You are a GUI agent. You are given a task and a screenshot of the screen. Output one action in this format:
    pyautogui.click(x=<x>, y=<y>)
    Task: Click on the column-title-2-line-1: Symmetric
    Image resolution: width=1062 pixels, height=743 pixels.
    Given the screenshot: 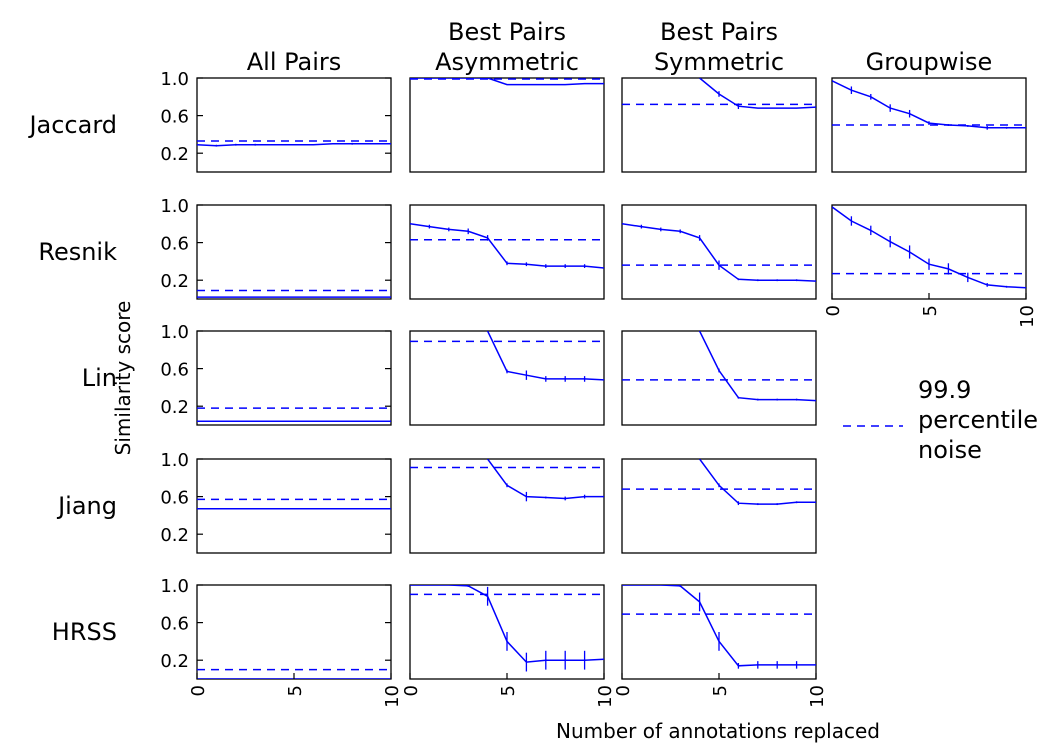 What is the action you would take?
    pyautogui.click(x=719, y=62)
    